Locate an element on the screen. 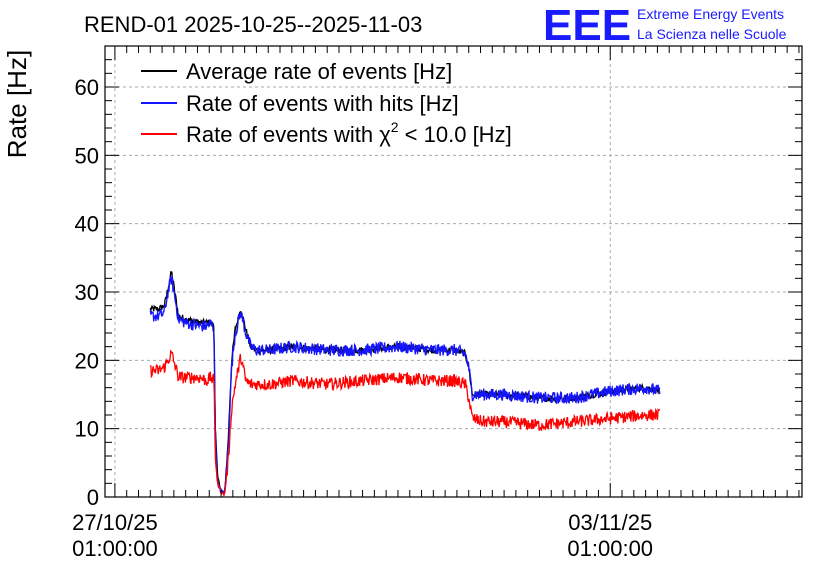 This screenshot has height=572, width=836. x-tick-label-date-1: 03/11/25 is located at coordinates (610, 522).